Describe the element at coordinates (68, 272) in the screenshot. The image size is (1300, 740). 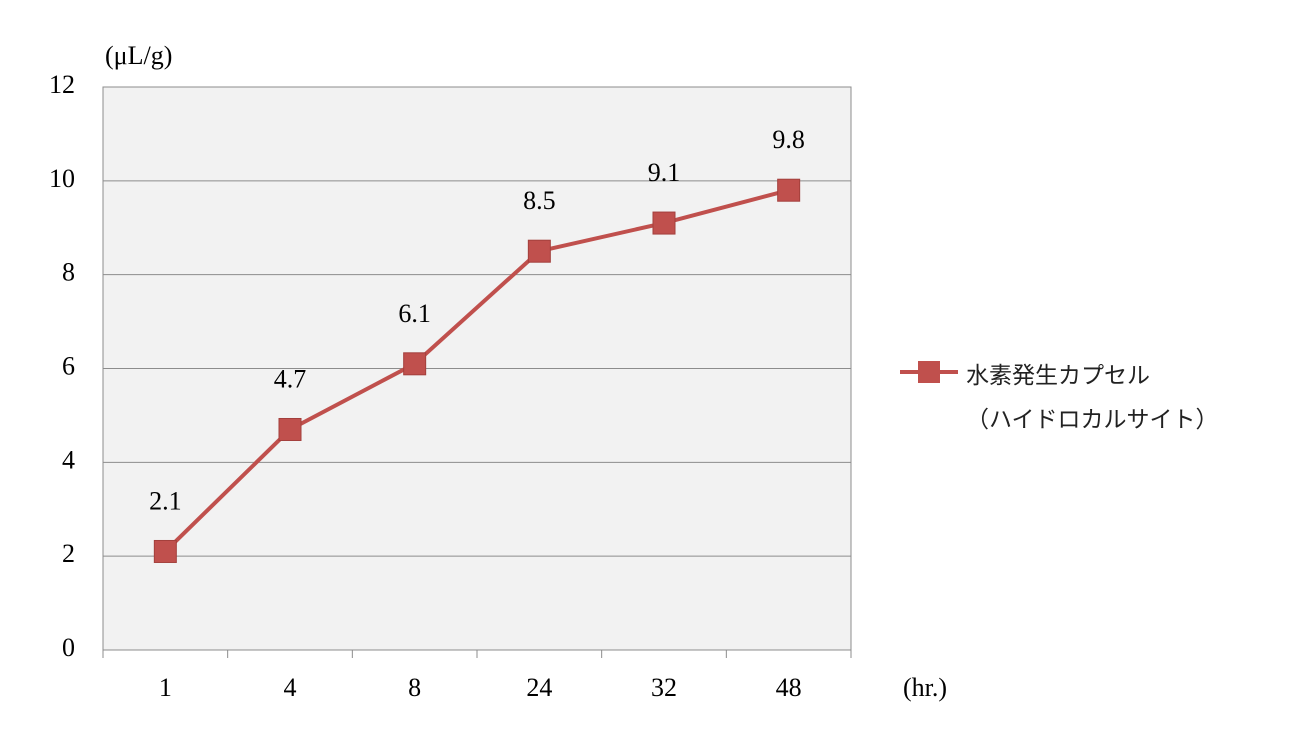
I see `y-tick-label: 8` at that location.